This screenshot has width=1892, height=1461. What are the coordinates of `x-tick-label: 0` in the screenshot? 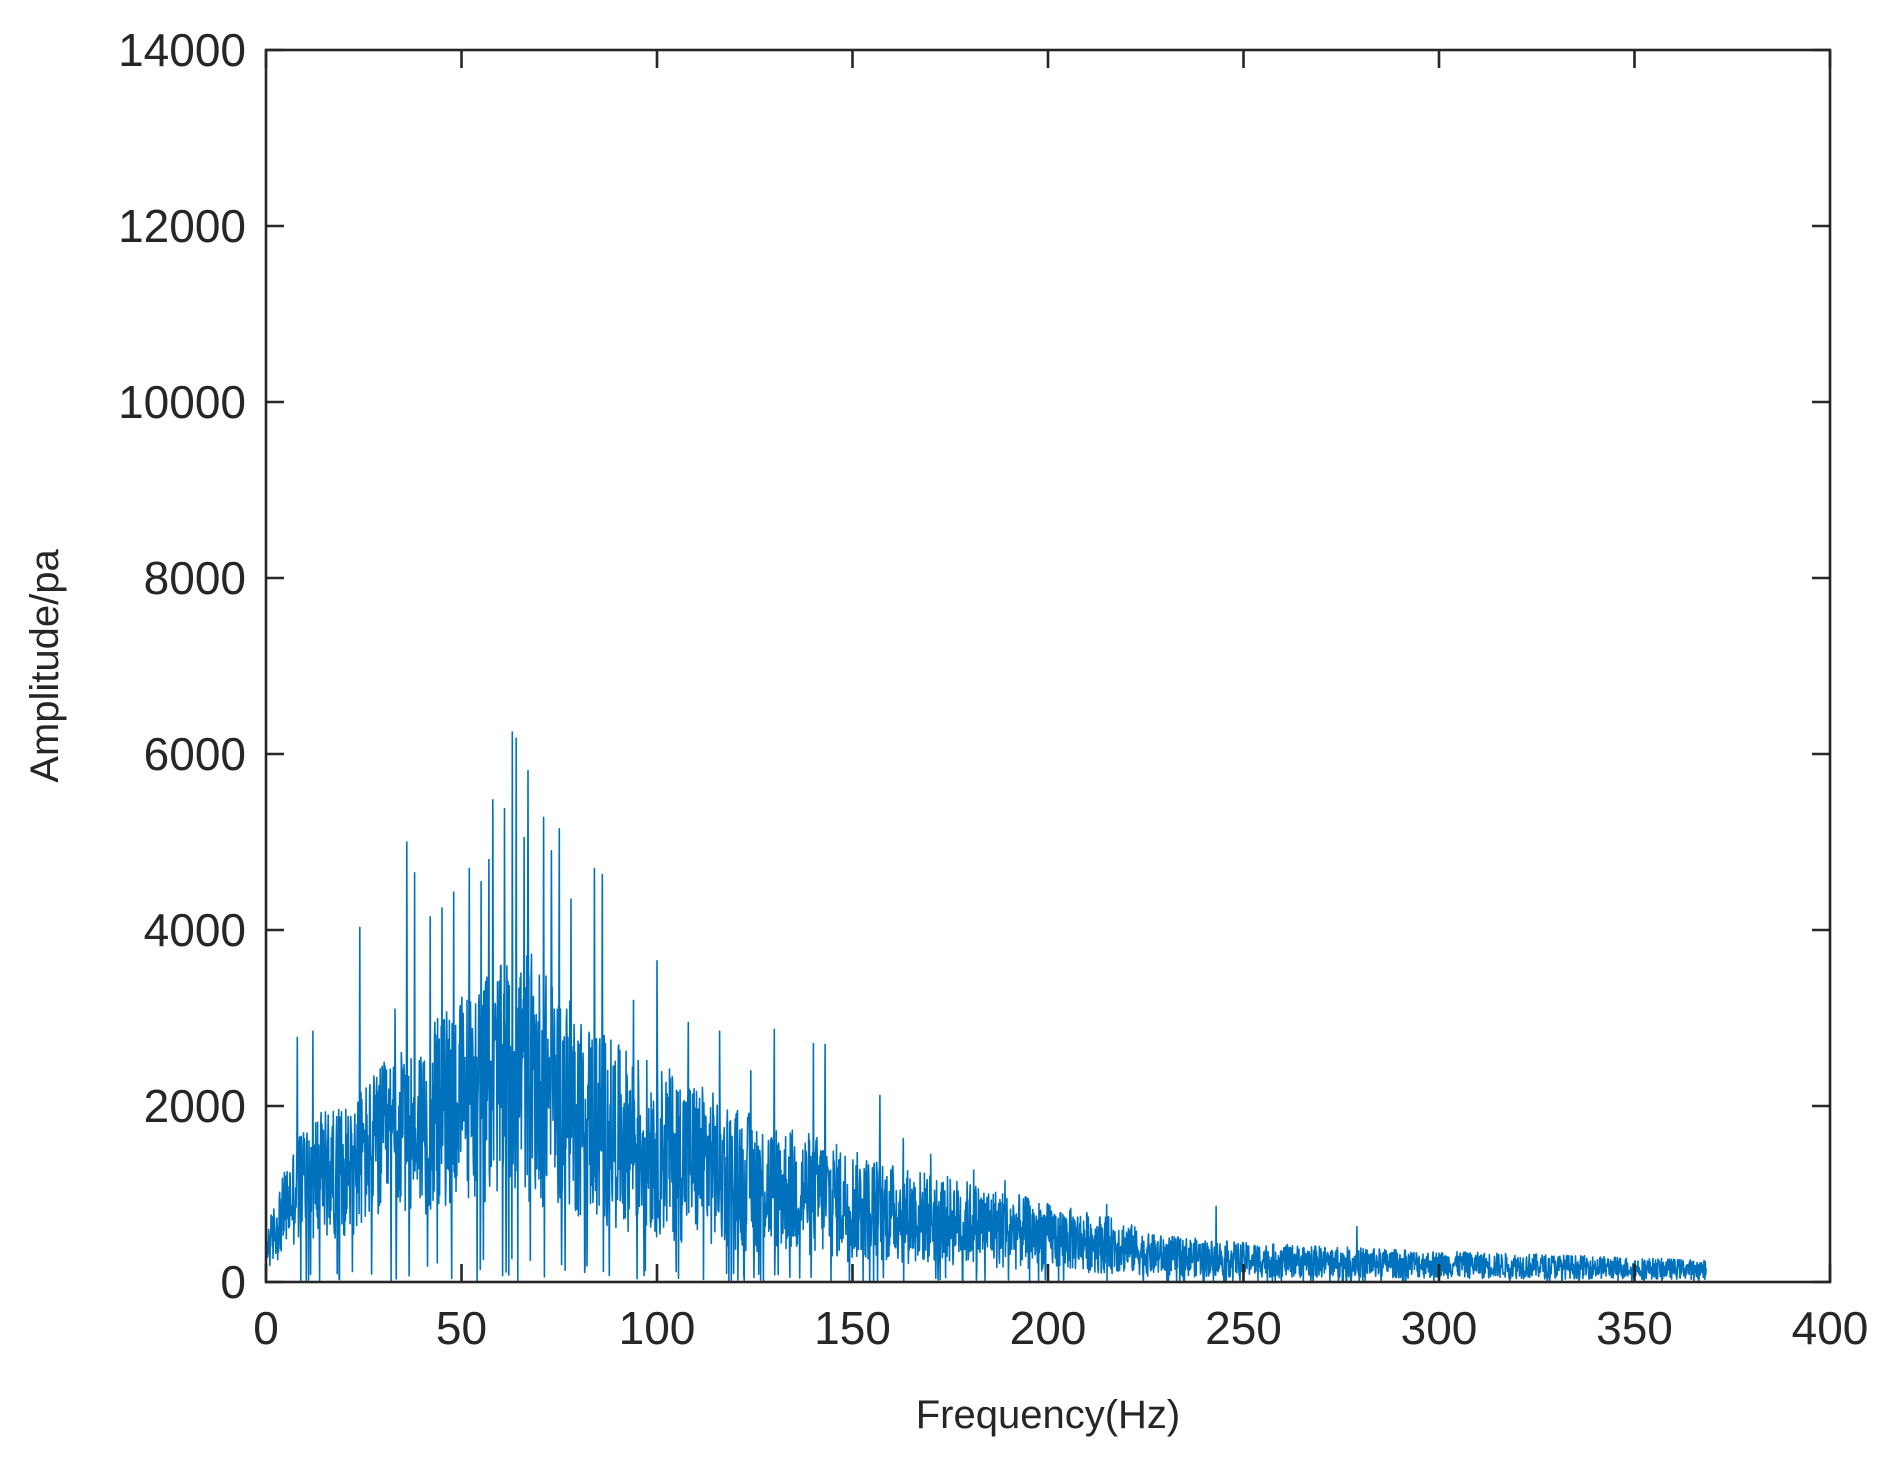 It's located at (266, 1328).